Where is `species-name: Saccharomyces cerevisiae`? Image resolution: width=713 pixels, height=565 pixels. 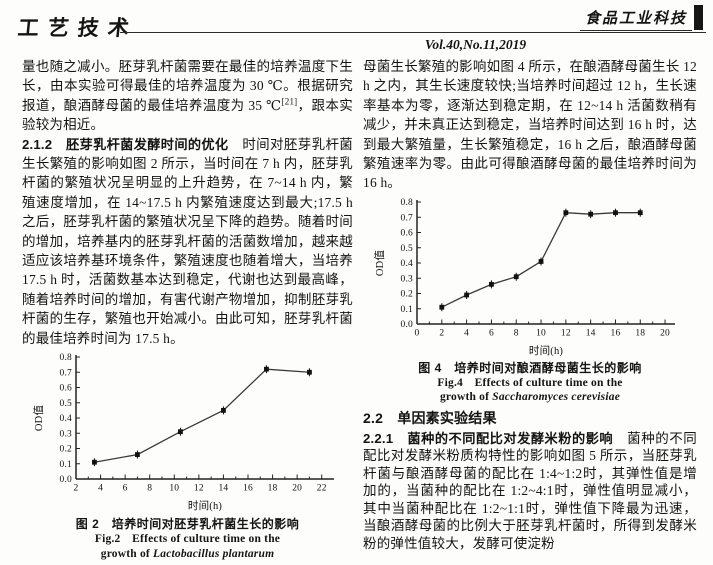 species-name: Saccharomyces cerevisiae is located at coordinates (556, 396).